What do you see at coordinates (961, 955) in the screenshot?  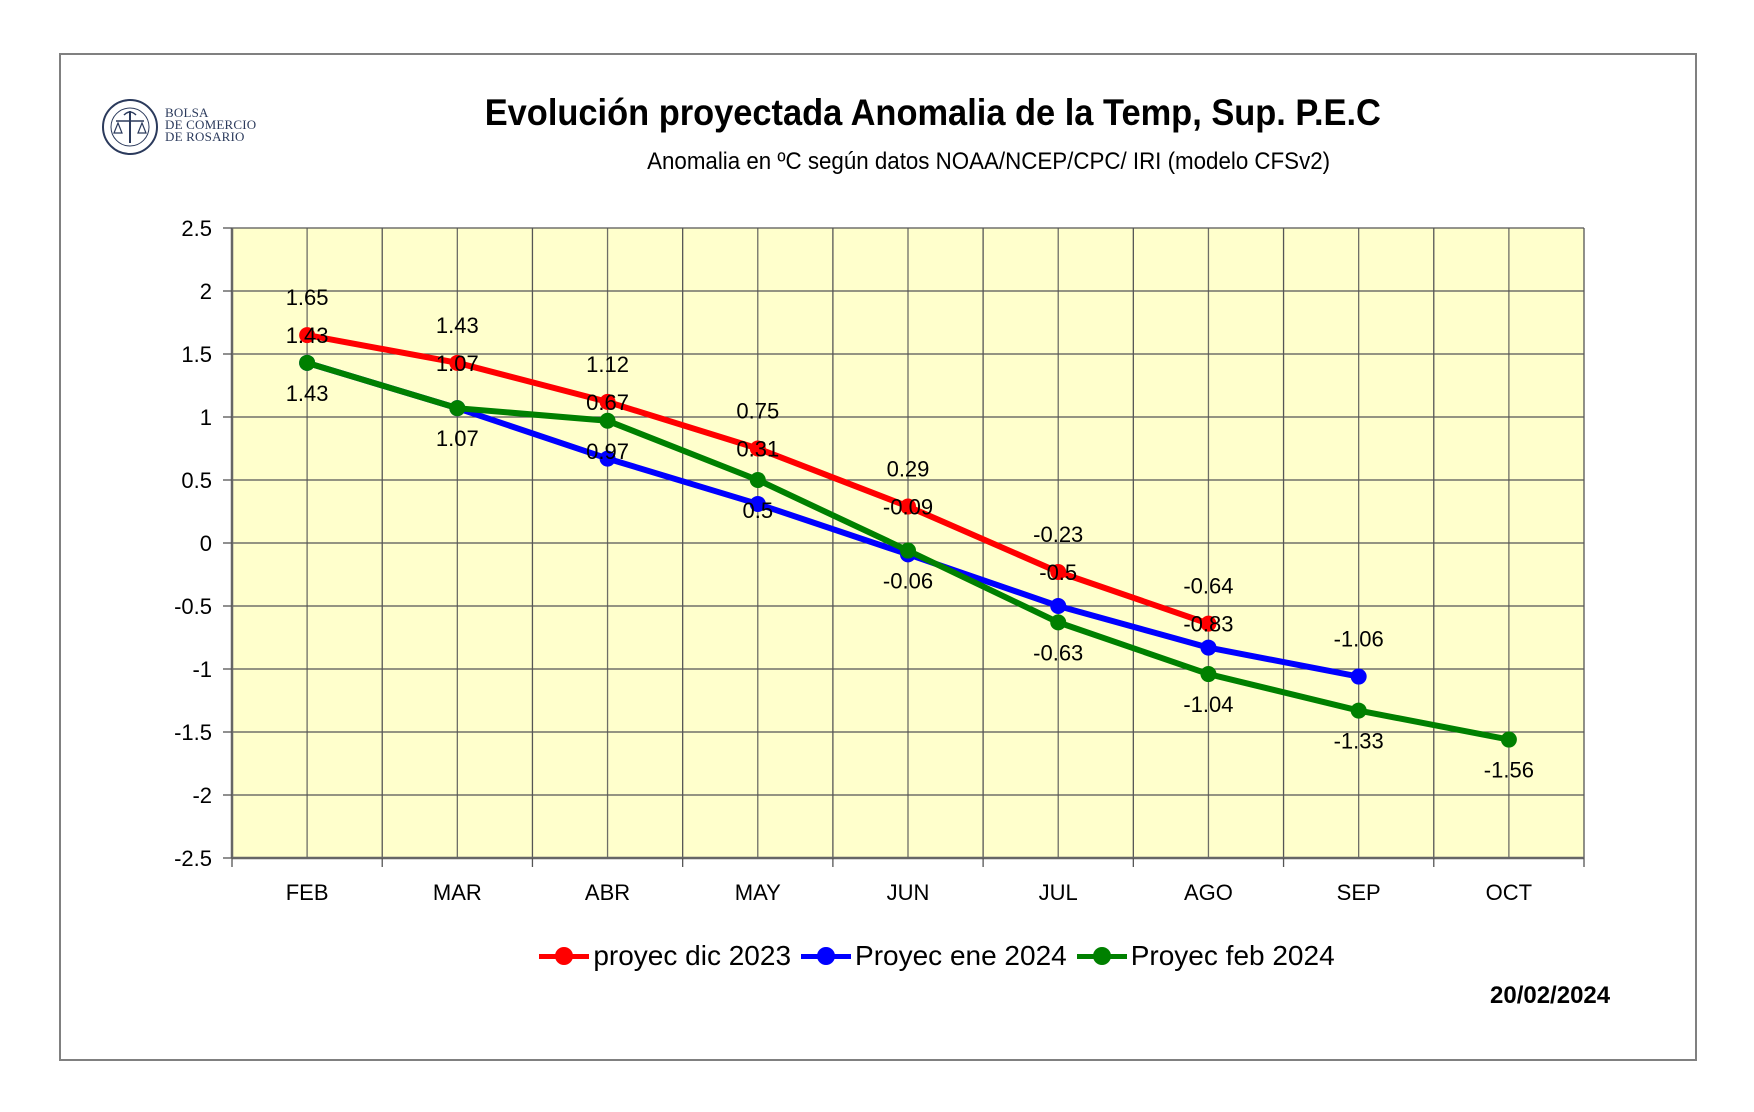 I see `legend-label: Proyec ene 2024` at bounding box center [961, 955].